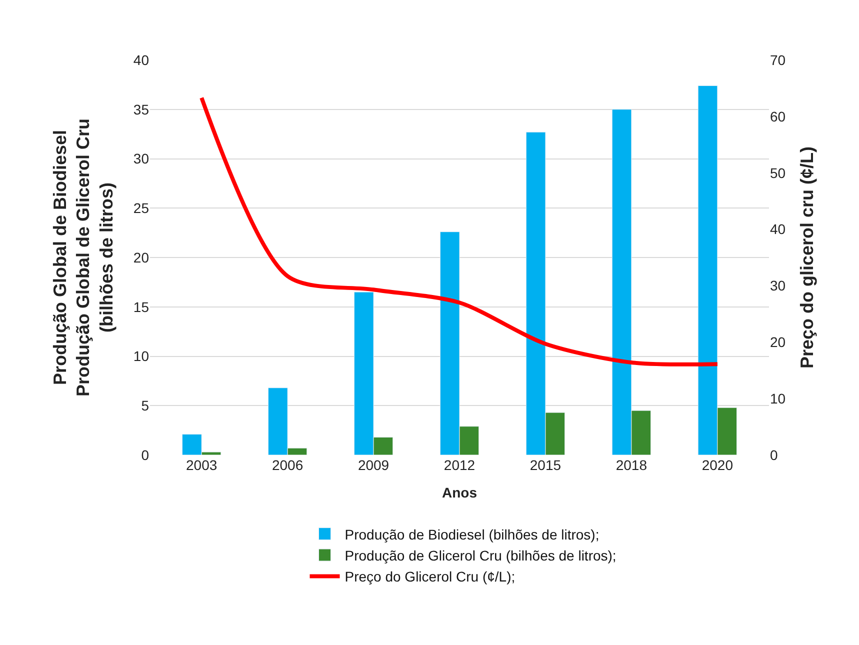 This screenshot has height=645, width=859. I want to click on y-tick-label: 15, so click(141, 306).